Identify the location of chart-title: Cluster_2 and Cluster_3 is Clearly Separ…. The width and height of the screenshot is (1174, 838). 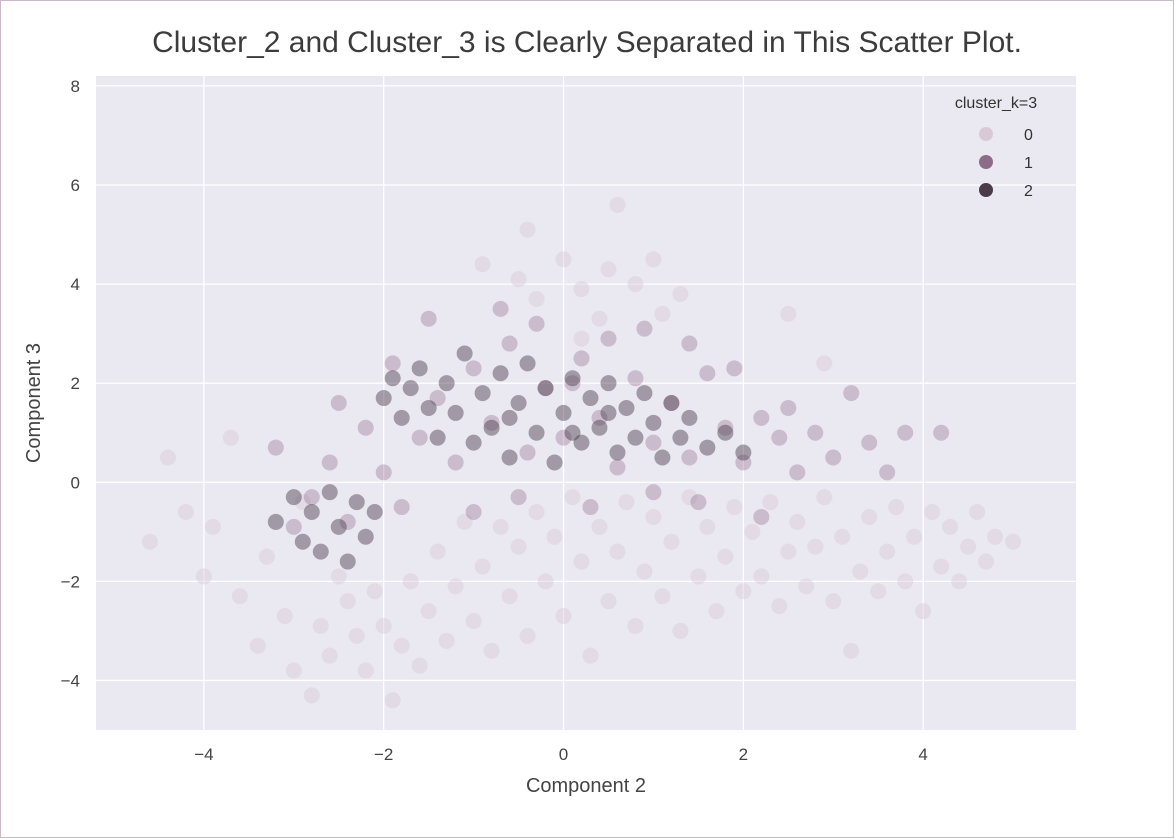
(587, 42).